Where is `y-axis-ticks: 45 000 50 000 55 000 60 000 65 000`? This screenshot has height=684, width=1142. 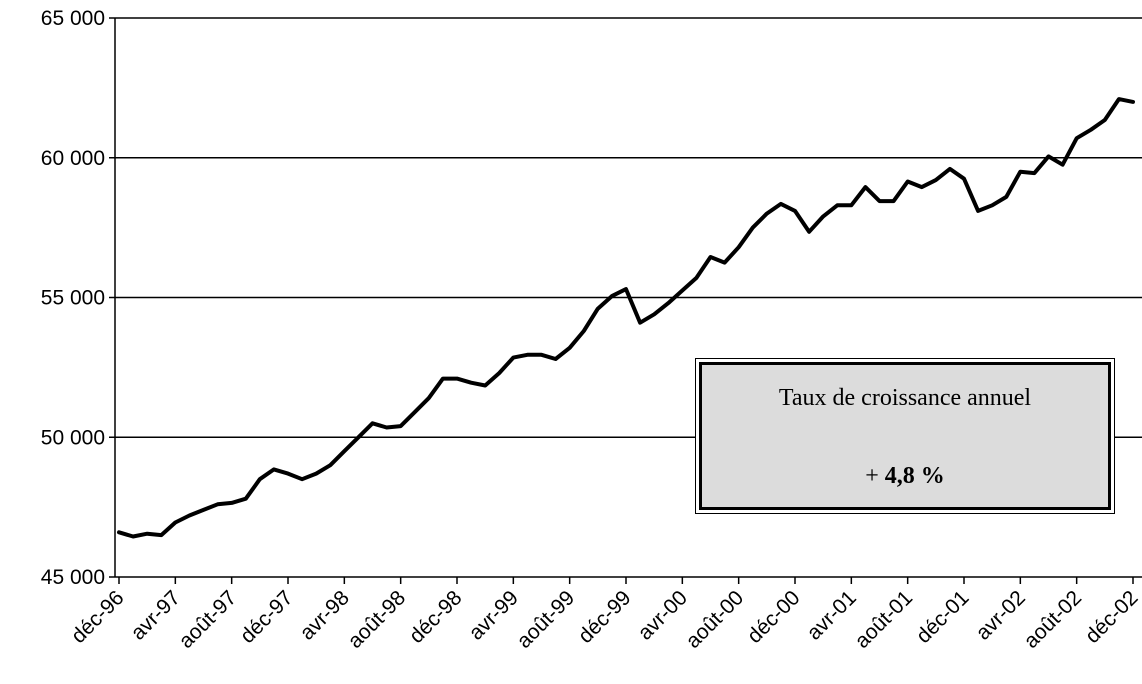
y-axis-ticks: 45 000 50 000 55 000 60 000 65 000 is located at coordinates (78, 298).